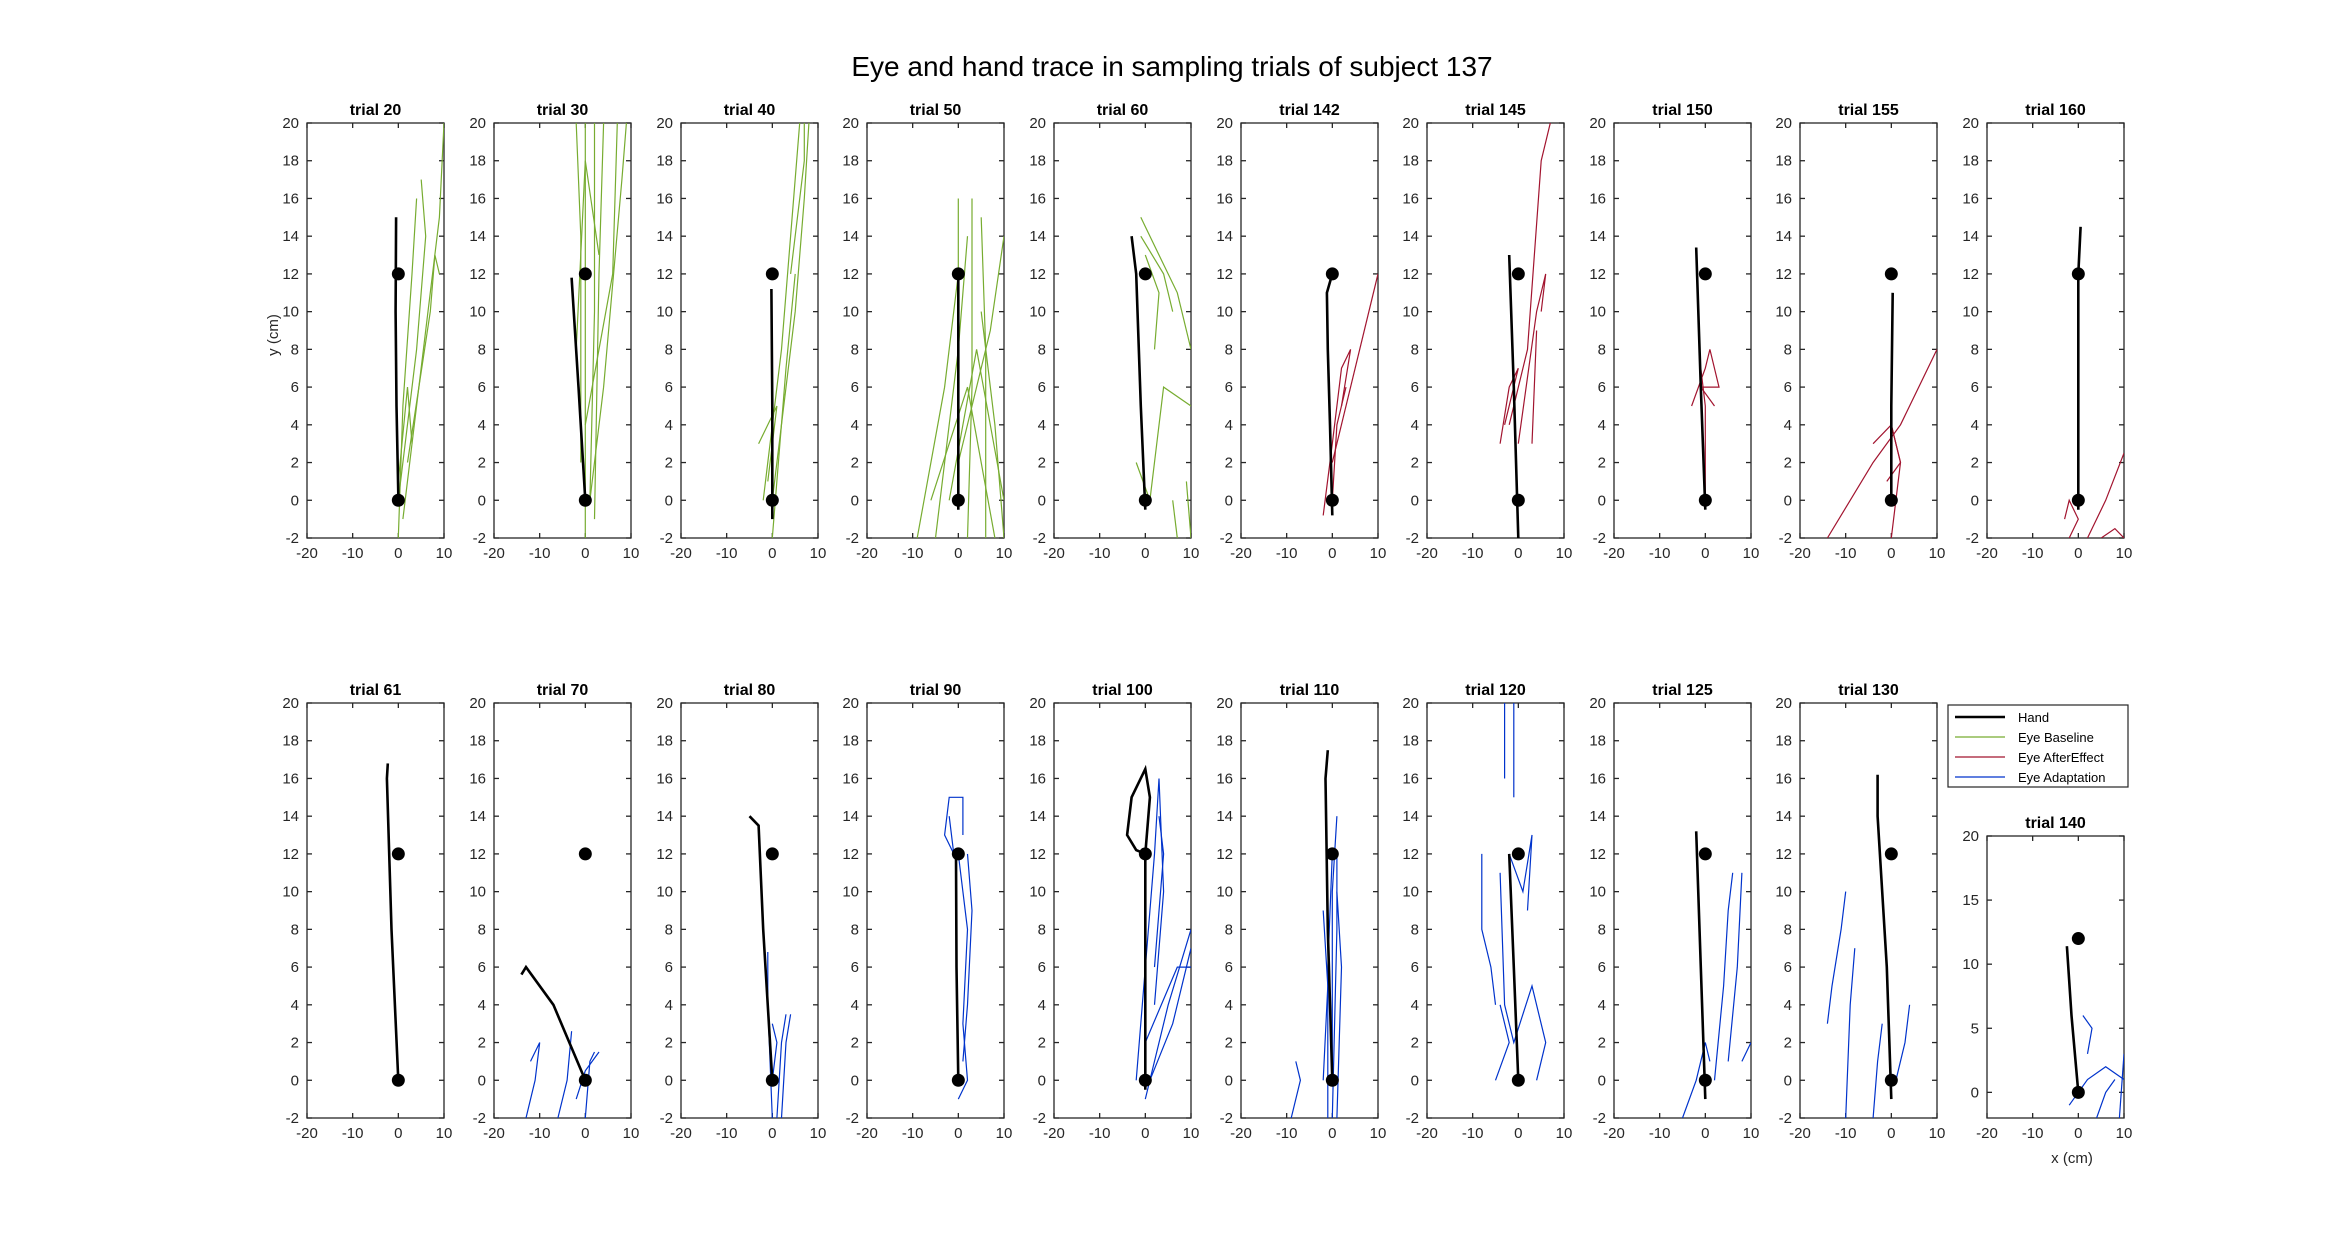 This screenshot has width=2344, height=1250. What do you see at coordinates (1138, 373) in the screenshot?
I see `hand-trace` at bounding box center [1138, 373].